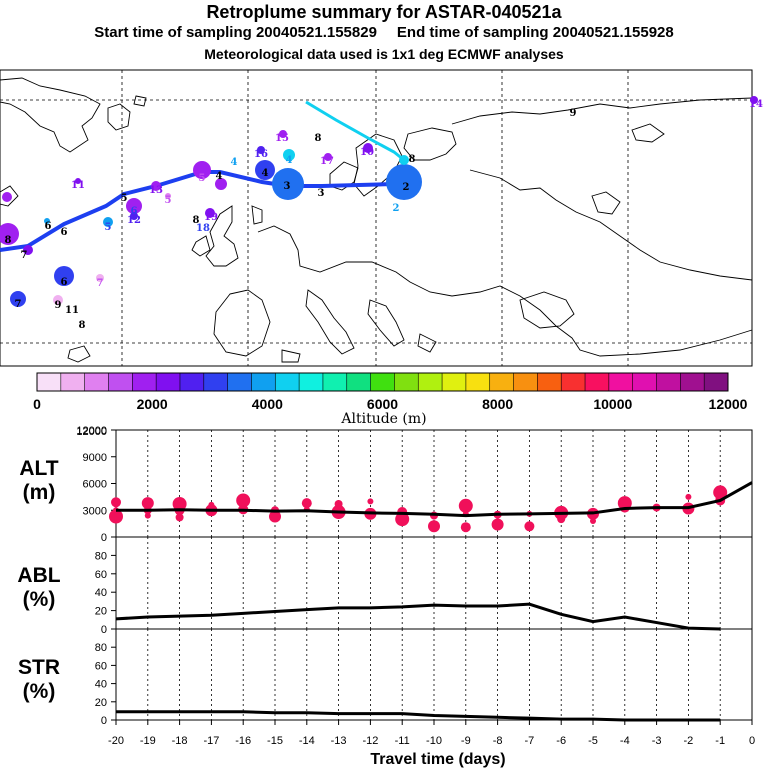 The image size is (768, 768). Describe the element at coordinates (108, 222) in the screenshot. I see `plume-cluster-5b` at that location.